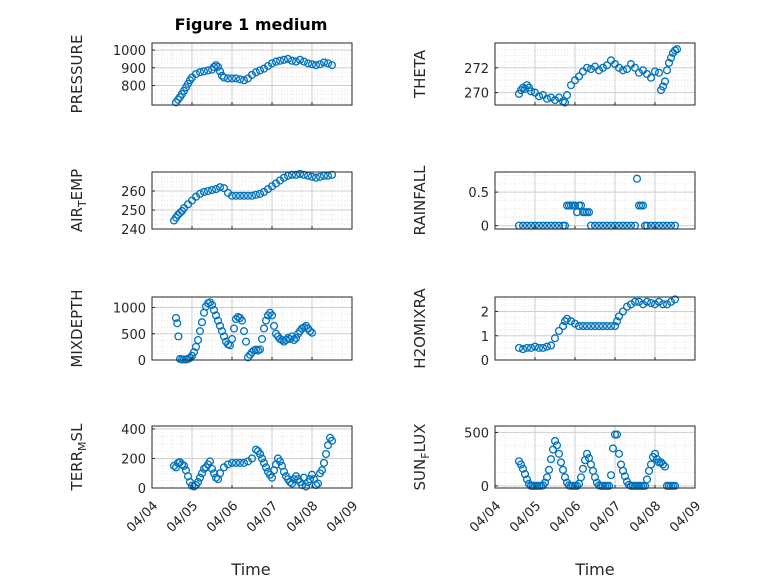 This screenshot has width=778, height=583. I want to click on series-terr_msl, so click(253, 462).